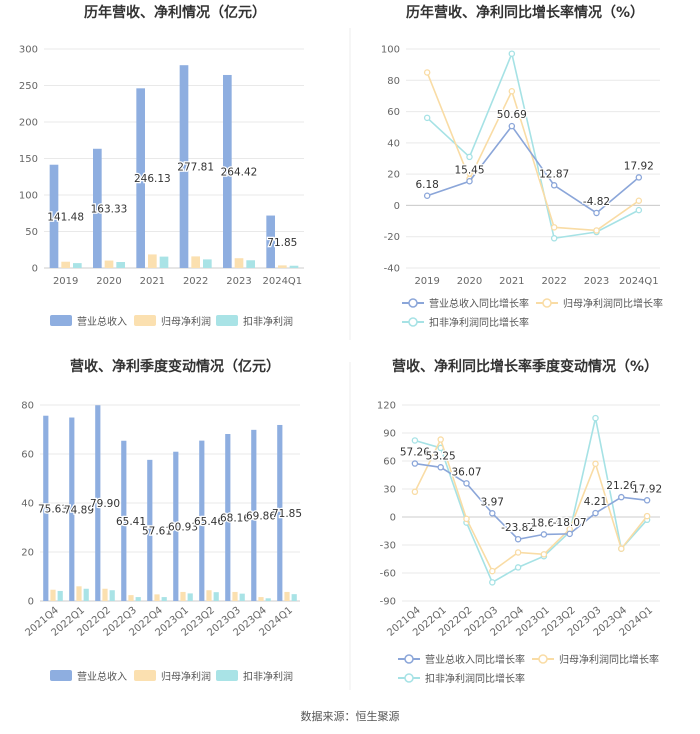 This screenshot has height=734, width=700. Describe the element at coordinates (512, 115) in the screenshot. I see `data-label: 50.69` at that location.